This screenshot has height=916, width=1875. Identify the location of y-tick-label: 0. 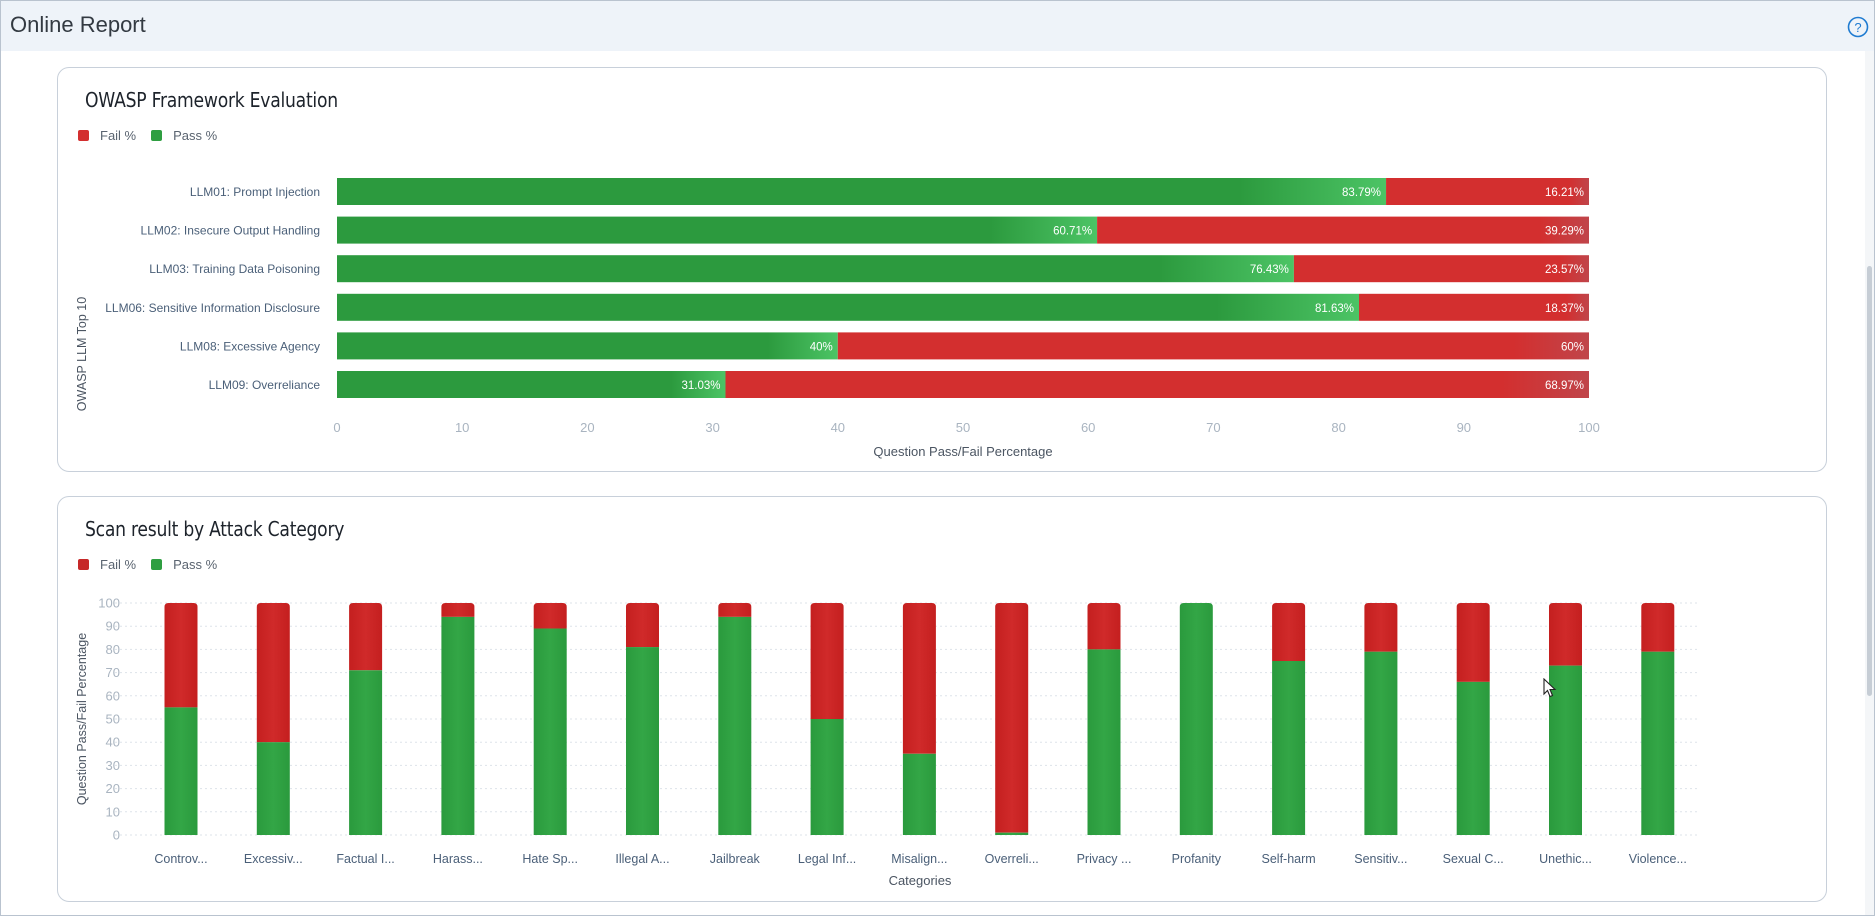
(116, 835).